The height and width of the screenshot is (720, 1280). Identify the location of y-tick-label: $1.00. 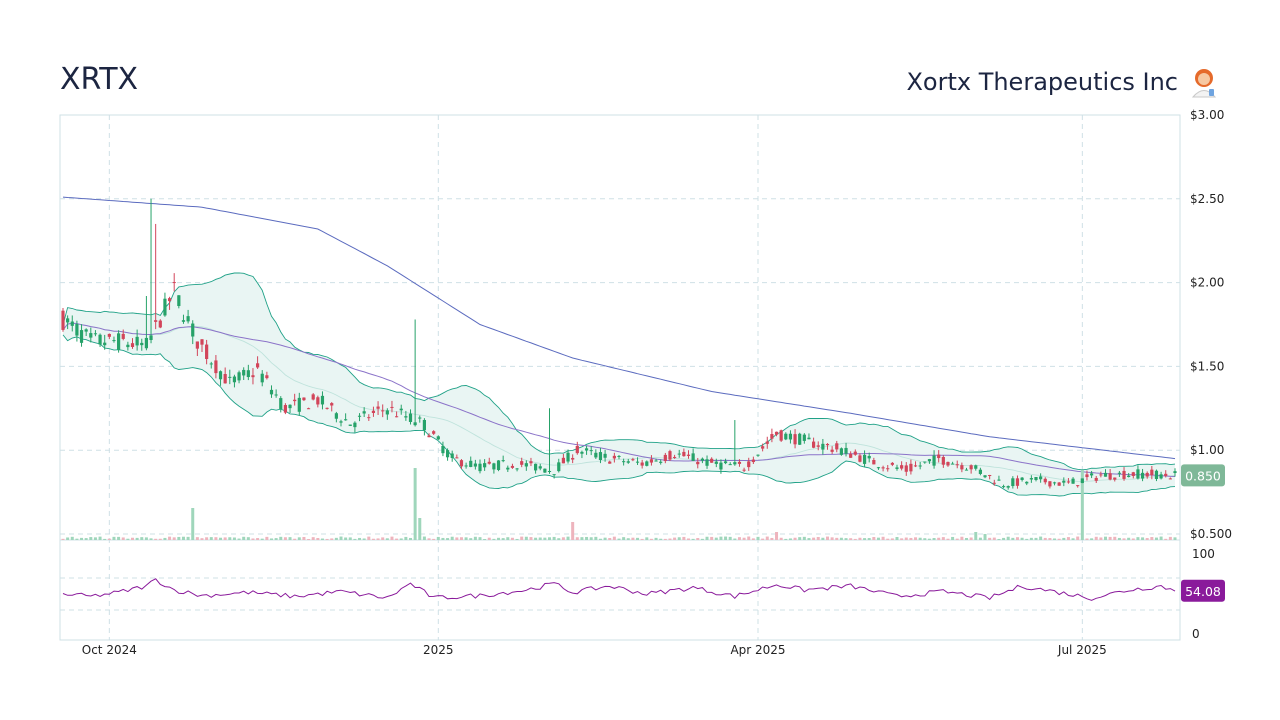
(1207, 450).